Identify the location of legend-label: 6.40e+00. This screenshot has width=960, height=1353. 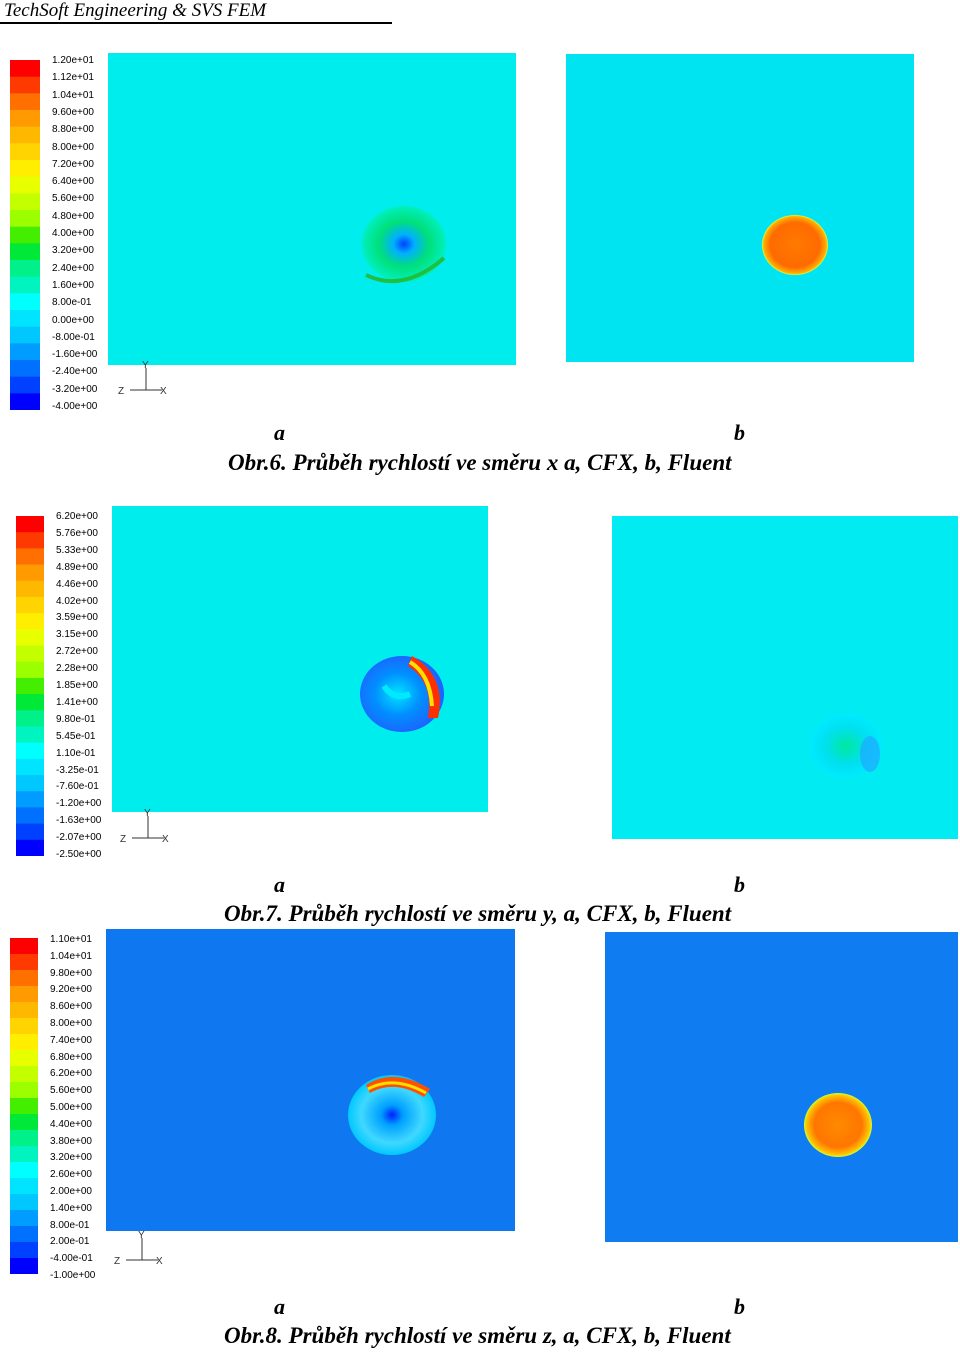
(73, 182).